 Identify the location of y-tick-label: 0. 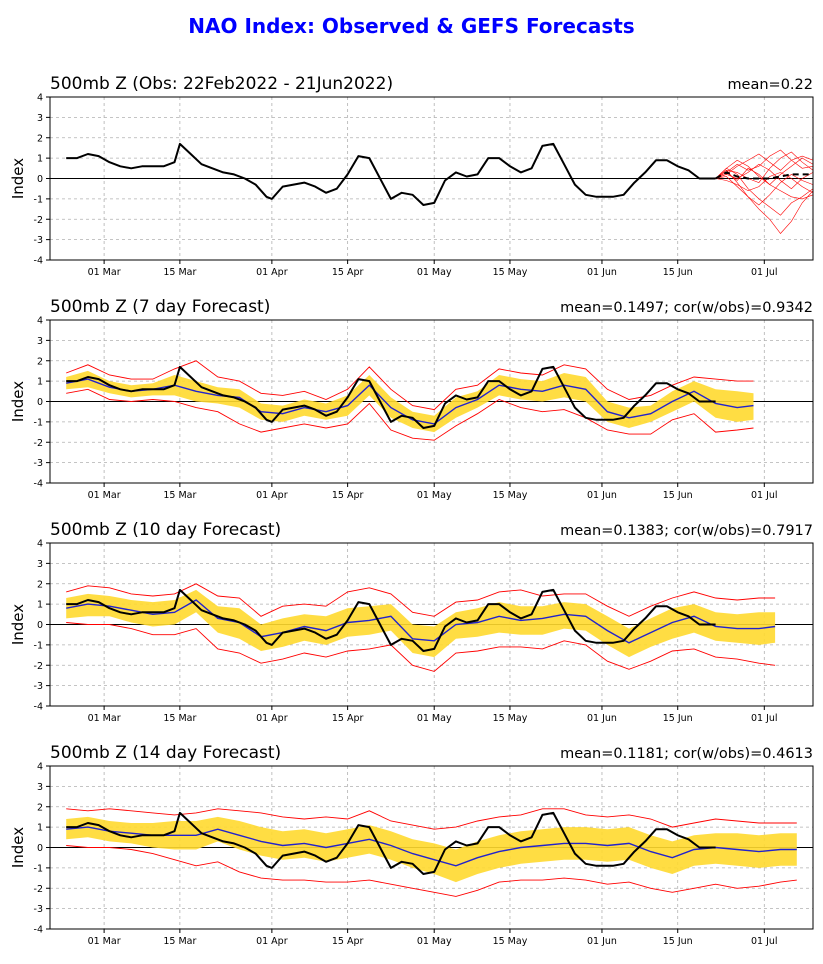
(40, 179).